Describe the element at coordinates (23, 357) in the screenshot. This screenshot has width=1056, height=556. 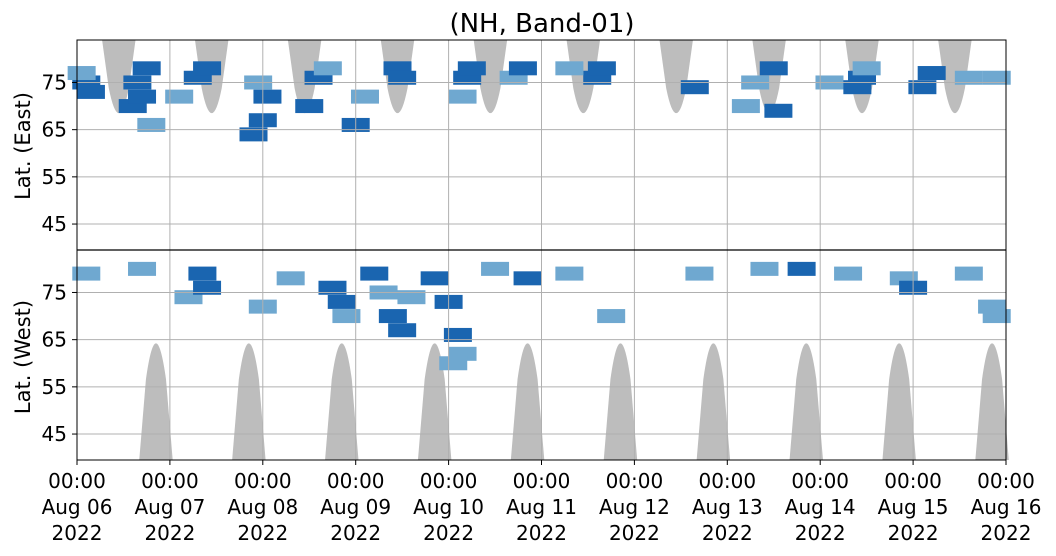
I see `west-ylabel: Lat. (West)` at that location.